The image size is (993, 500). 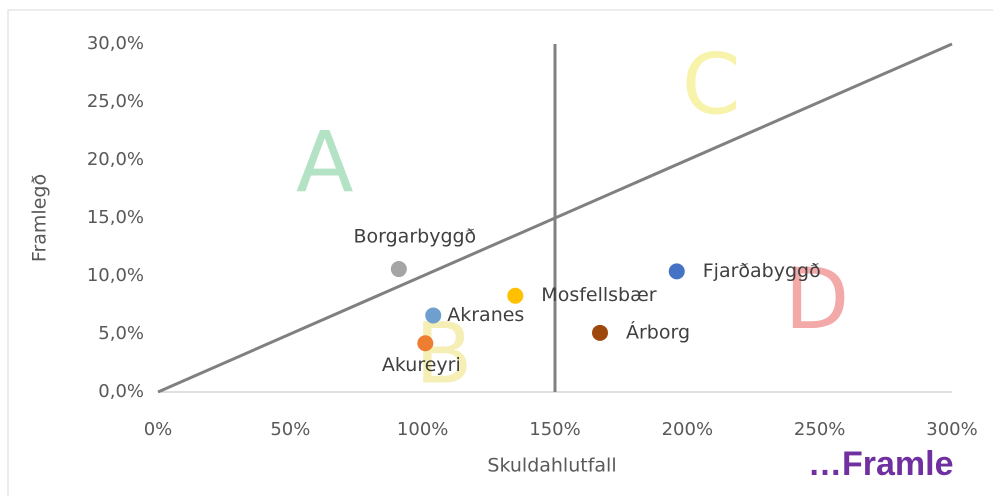 I want to click on y-tick-label: 0,0%, so click(x=121, y=391).